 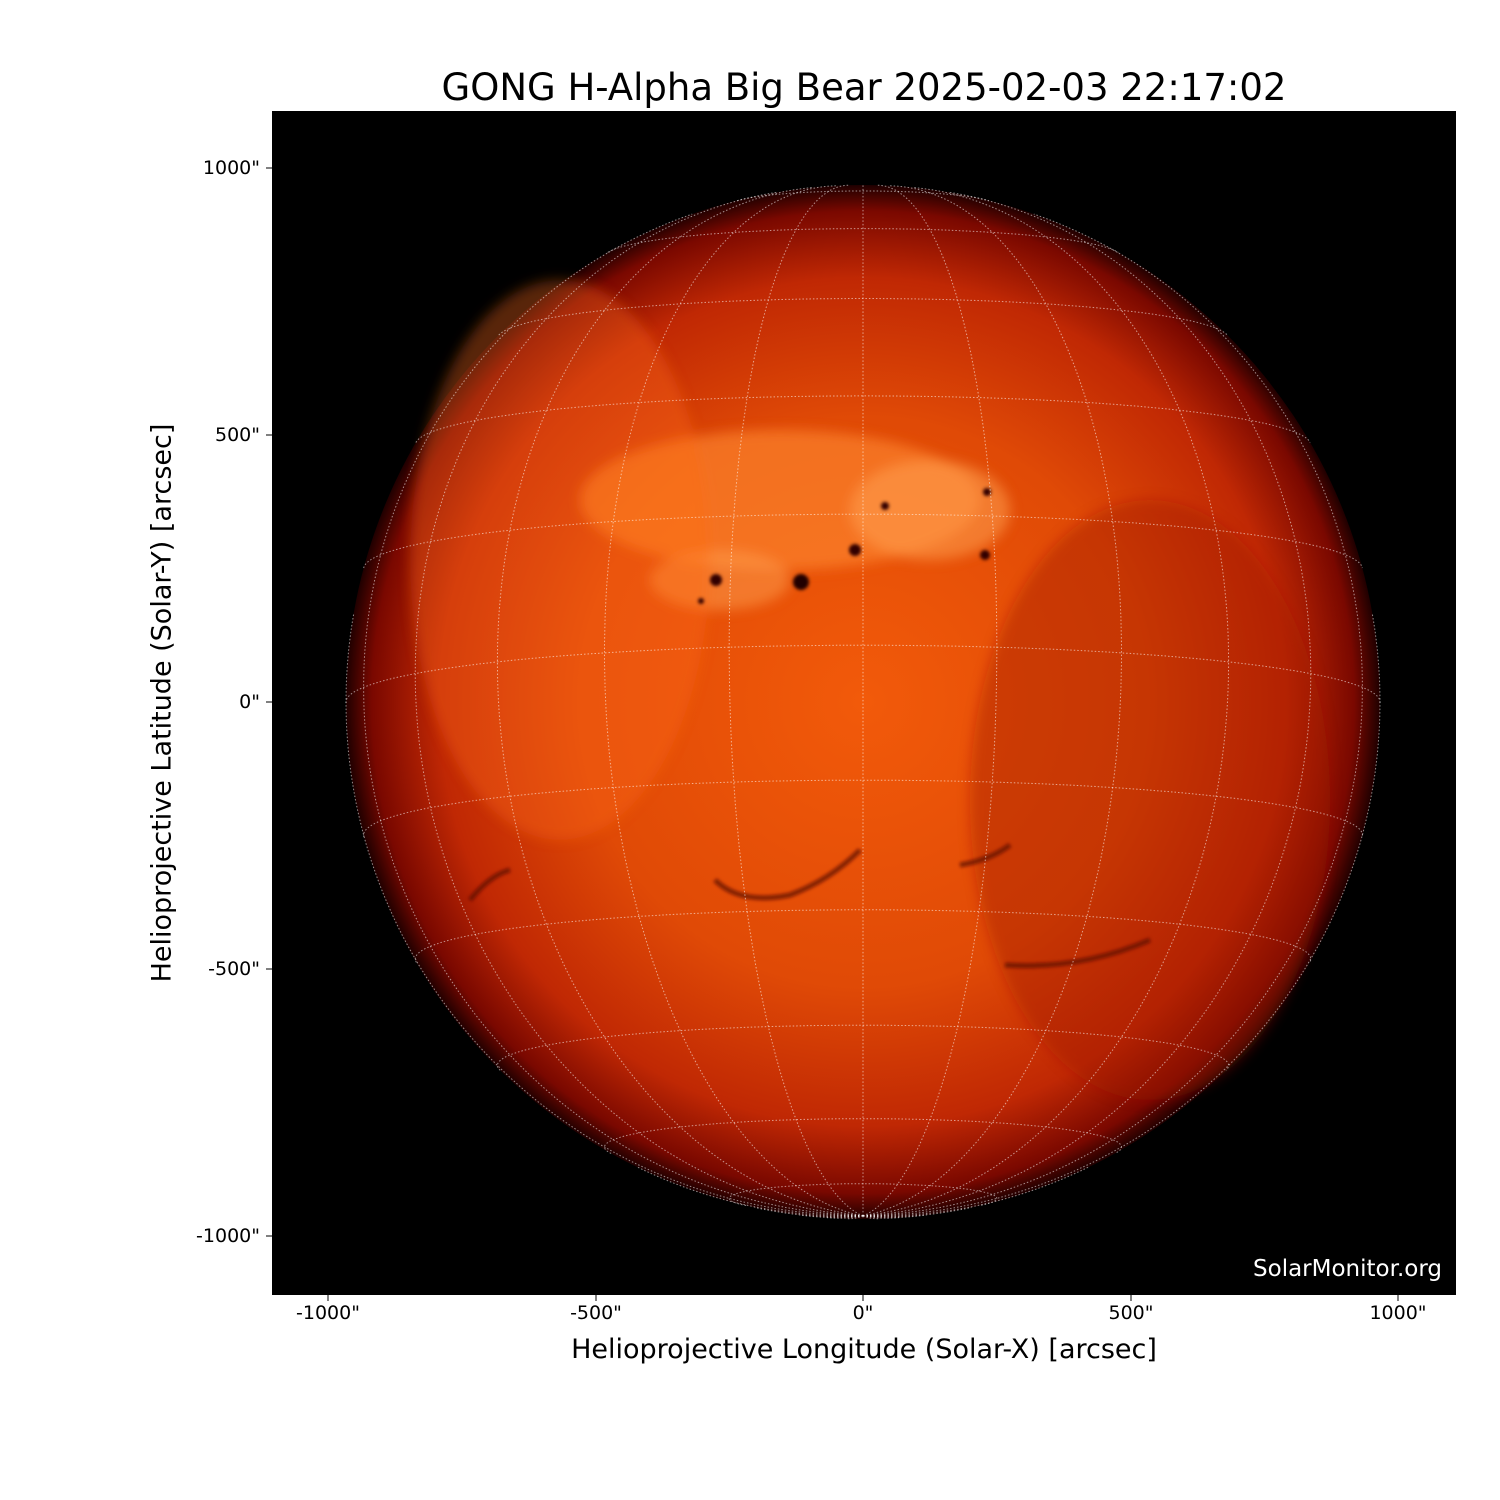 I want to click on y-tick-label: -500", so click(x=234, y=969).